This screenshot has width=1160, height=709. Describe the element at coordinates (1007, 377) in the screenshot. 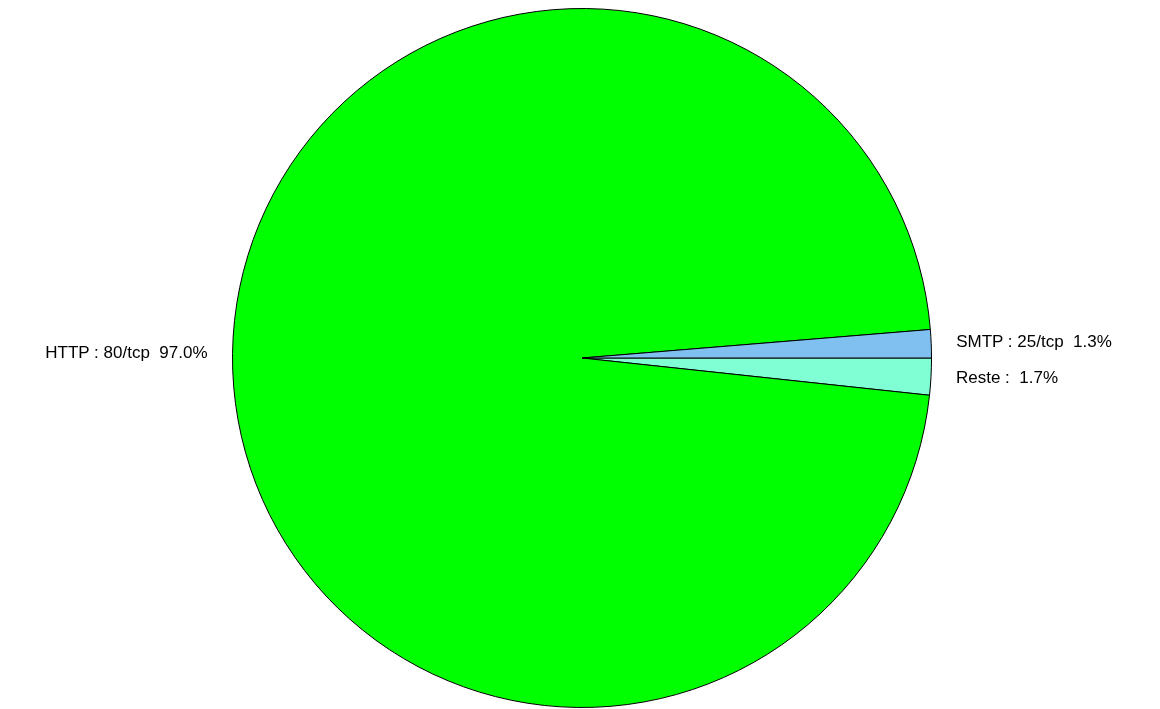

I see `slice-label: Reste : 1.7%` at that location.